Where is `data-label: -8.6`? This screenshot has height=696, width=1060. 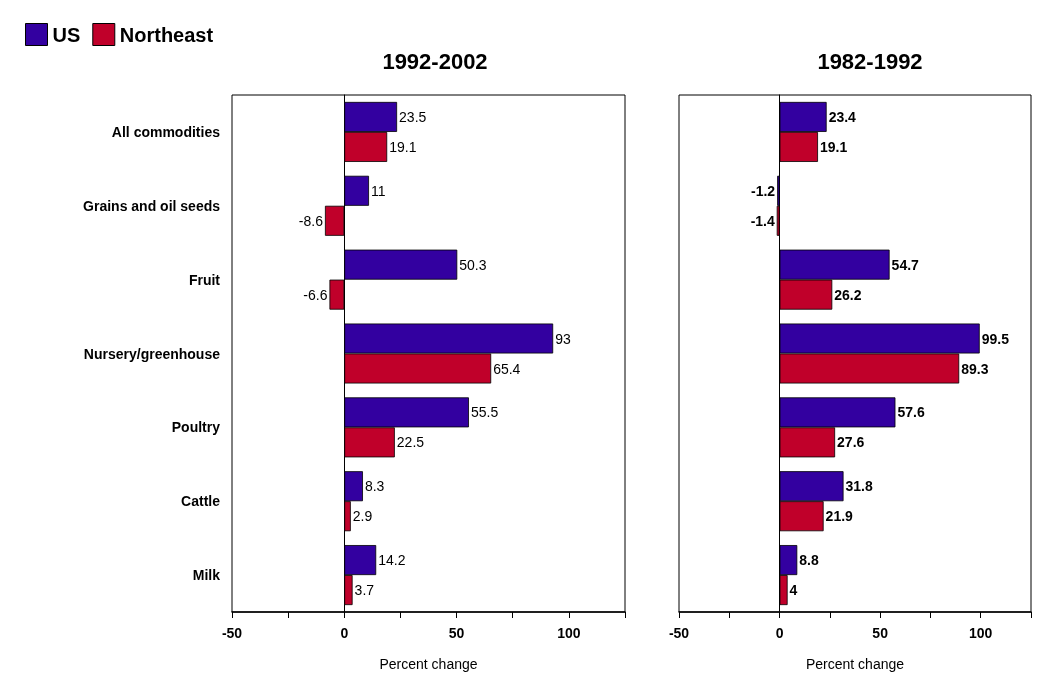
data-label: -8.6 is located at coordinates (311, 220).